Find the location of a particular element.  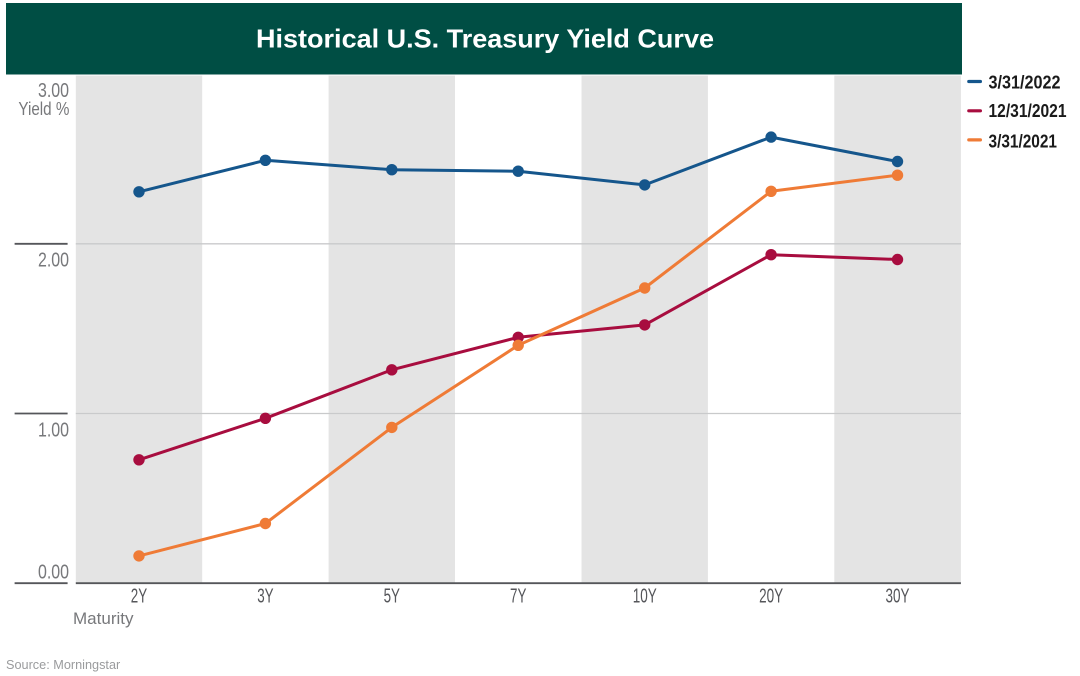

svg-text:Historical U.S. Treasury Yield: Historical U.S. Treasury Yield Curve is located at coordinates (485, 39).